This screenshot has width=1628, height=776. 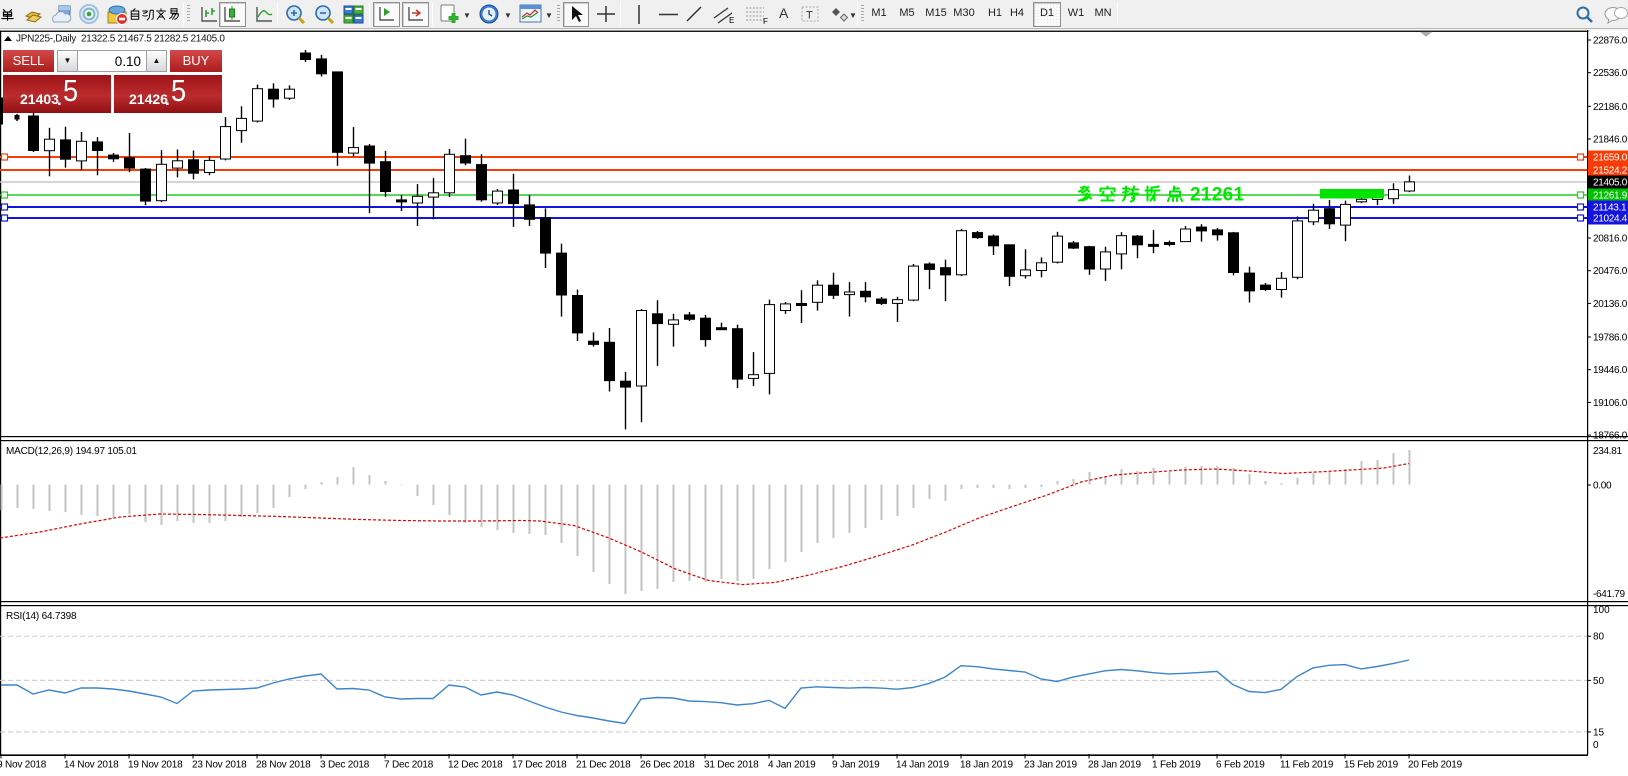 I want to click on svg-text: 14 Jan 2019, so click(x=922, y=765).